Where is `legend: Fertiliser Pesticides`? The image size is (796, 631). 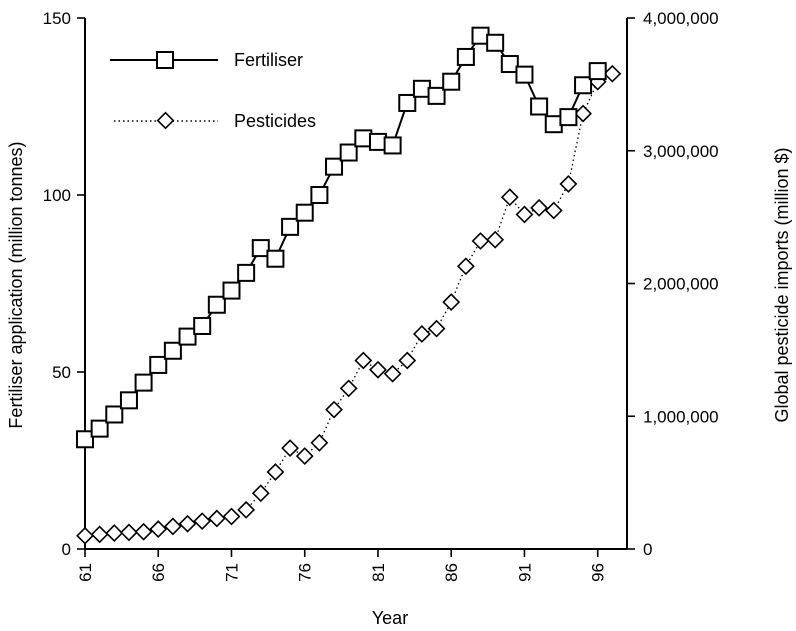 legend: Fertiliser Pesticides is located at coordinates (213, 90).